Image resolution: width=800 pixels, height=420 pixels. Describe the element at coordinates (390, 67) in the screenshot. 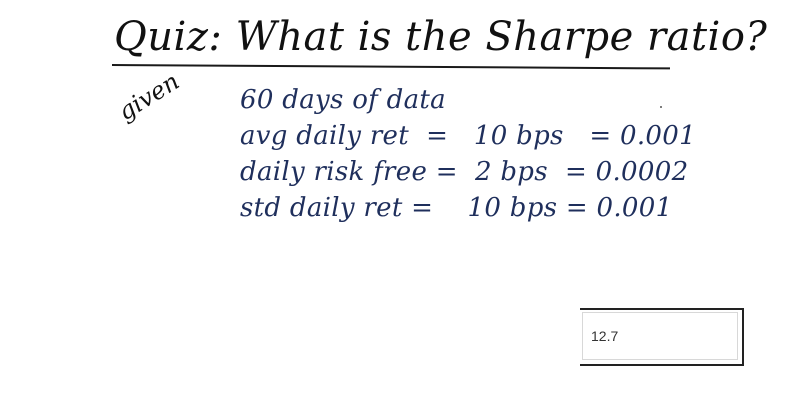

I see `title-underline` at that location.